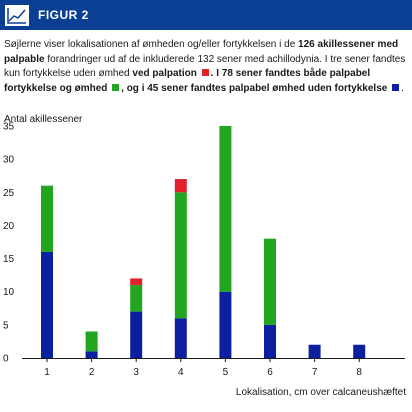 This screenshot has width=412, height=412. What do you see at coordinates (9, 292) in the screenshot?
I see `y-tick-label: 10` at bounding box center [9, 292].